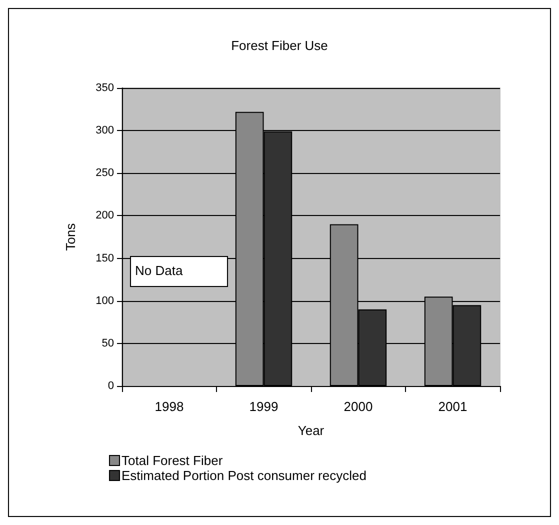  Describe the element at coordinates (111, 386) in the screenshot. I see `y-tick-label: 0` at that location.